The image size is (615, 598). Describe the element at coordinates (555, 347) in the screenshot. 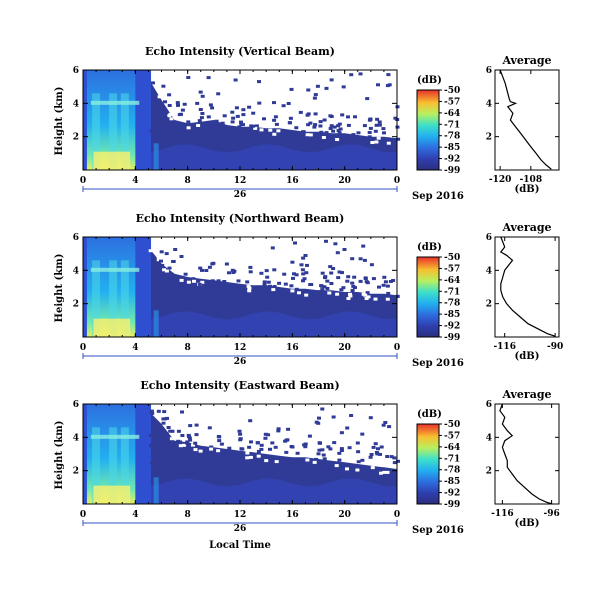

I see `x-tick-label: -90` at that location.